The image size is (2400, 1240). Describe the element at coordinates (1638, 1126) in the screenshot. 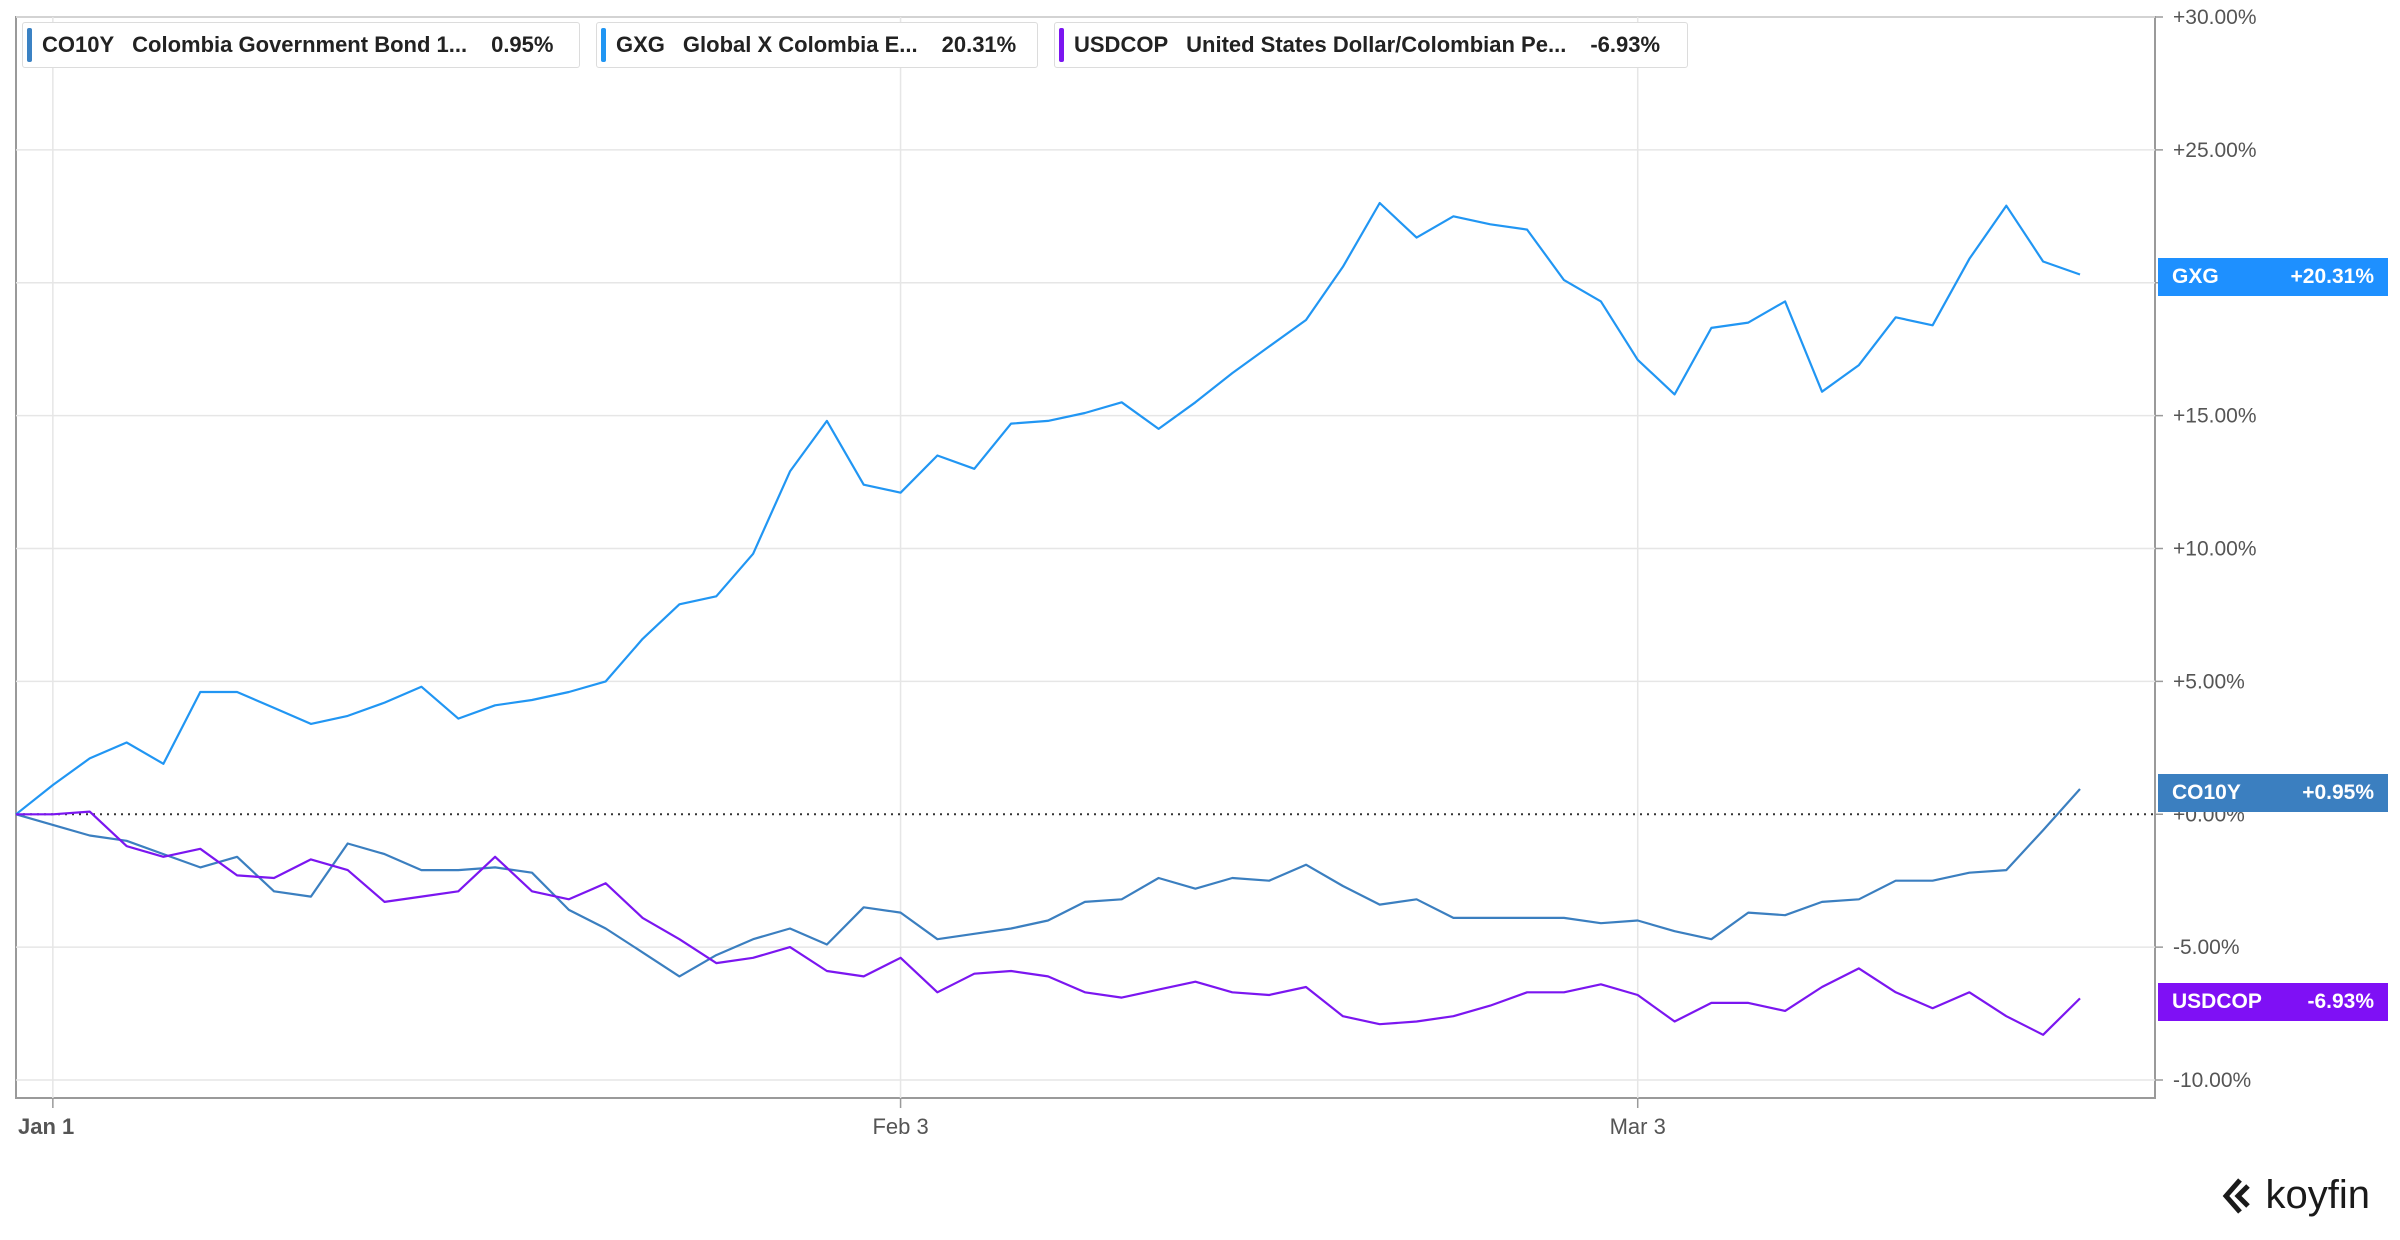

I see `x-tick-label: Mar 3` at that location.